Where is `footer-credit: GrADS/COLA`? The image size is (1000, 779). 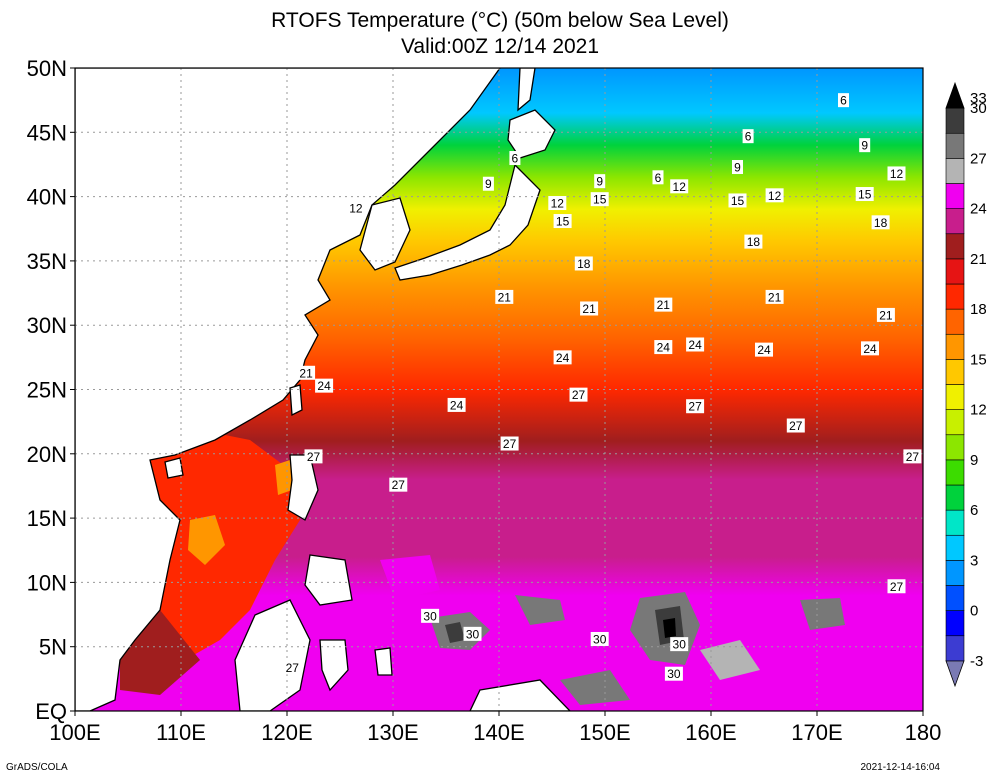
footer-credit: GrADS/COLA is located at coordinates (37, 767).